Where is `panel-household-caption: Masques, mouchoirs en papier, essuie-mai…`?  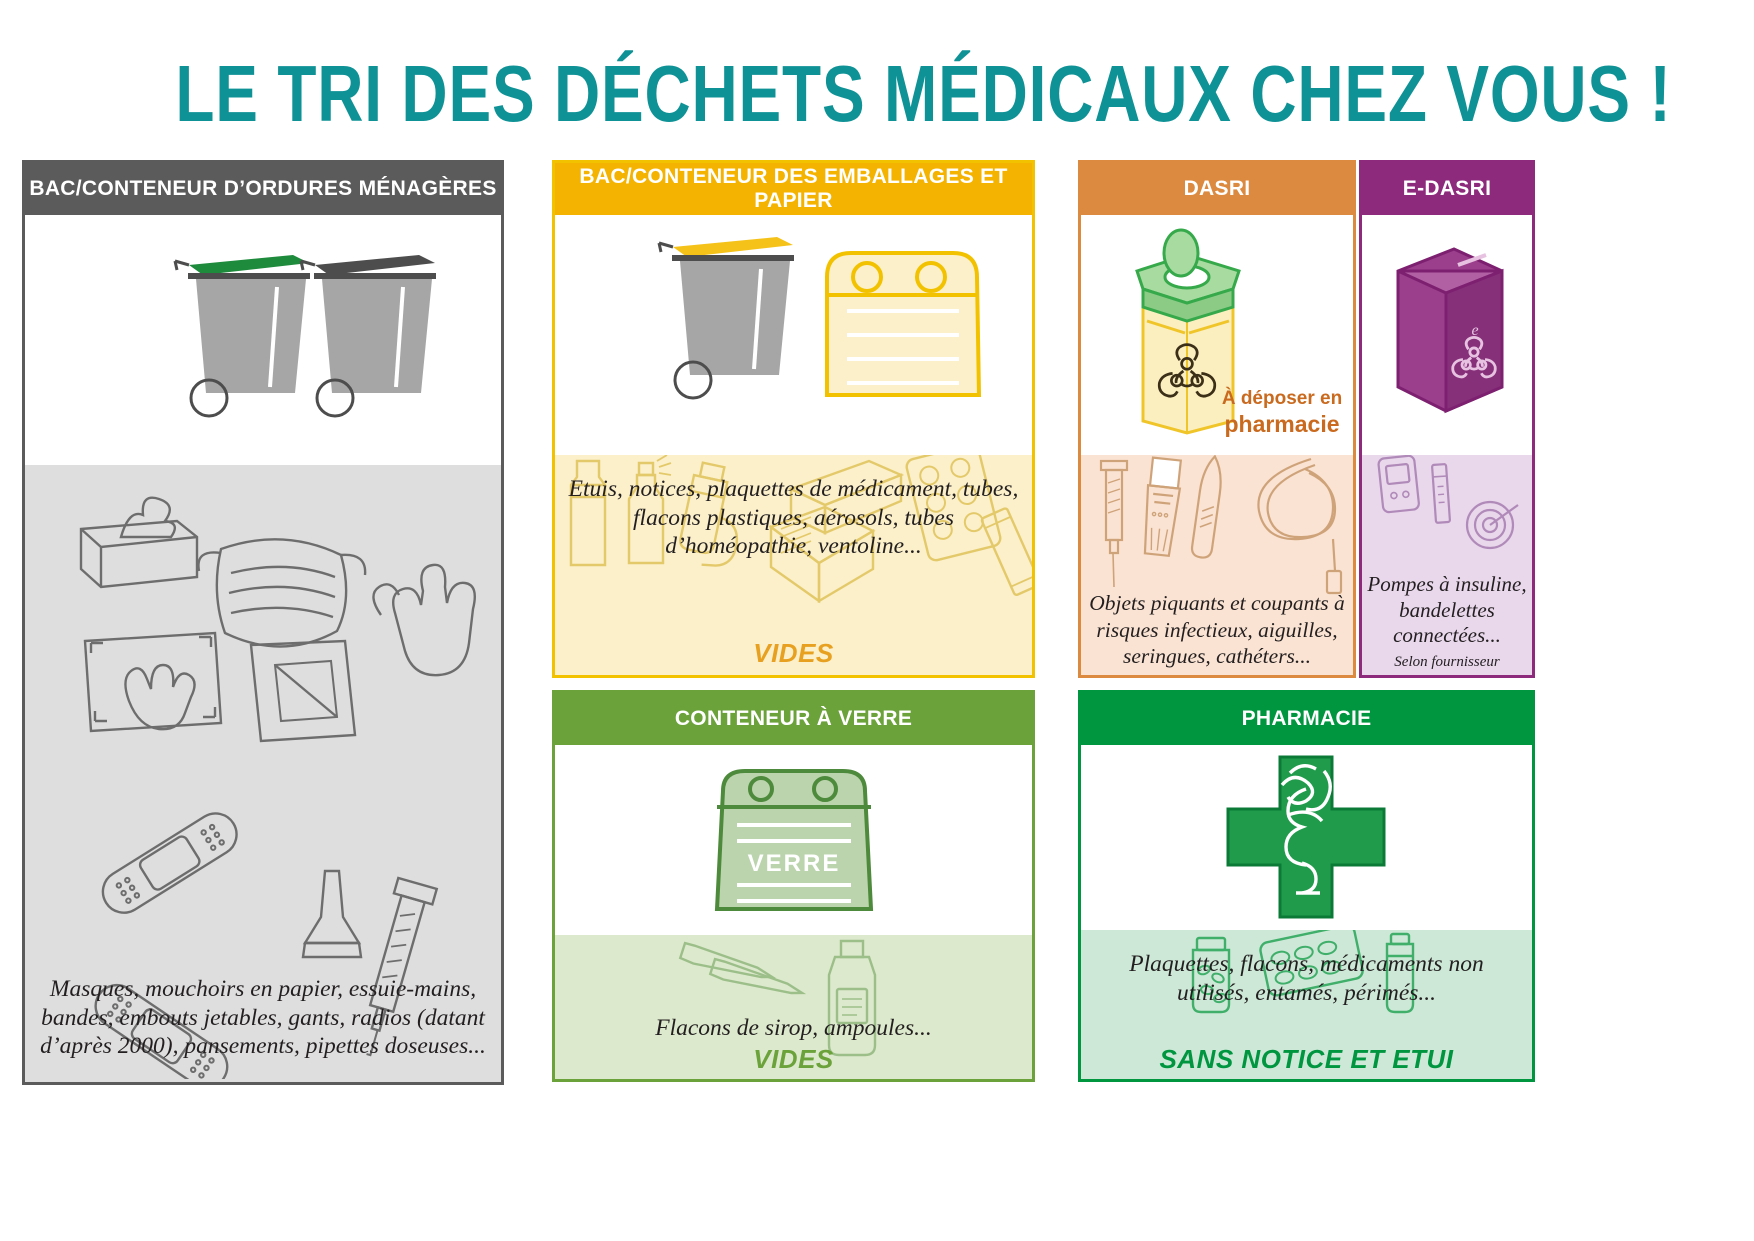
panel-household-caption: Masques, mouchoirs en papier, essuie-mai… is located at coordinates (263, 1018).